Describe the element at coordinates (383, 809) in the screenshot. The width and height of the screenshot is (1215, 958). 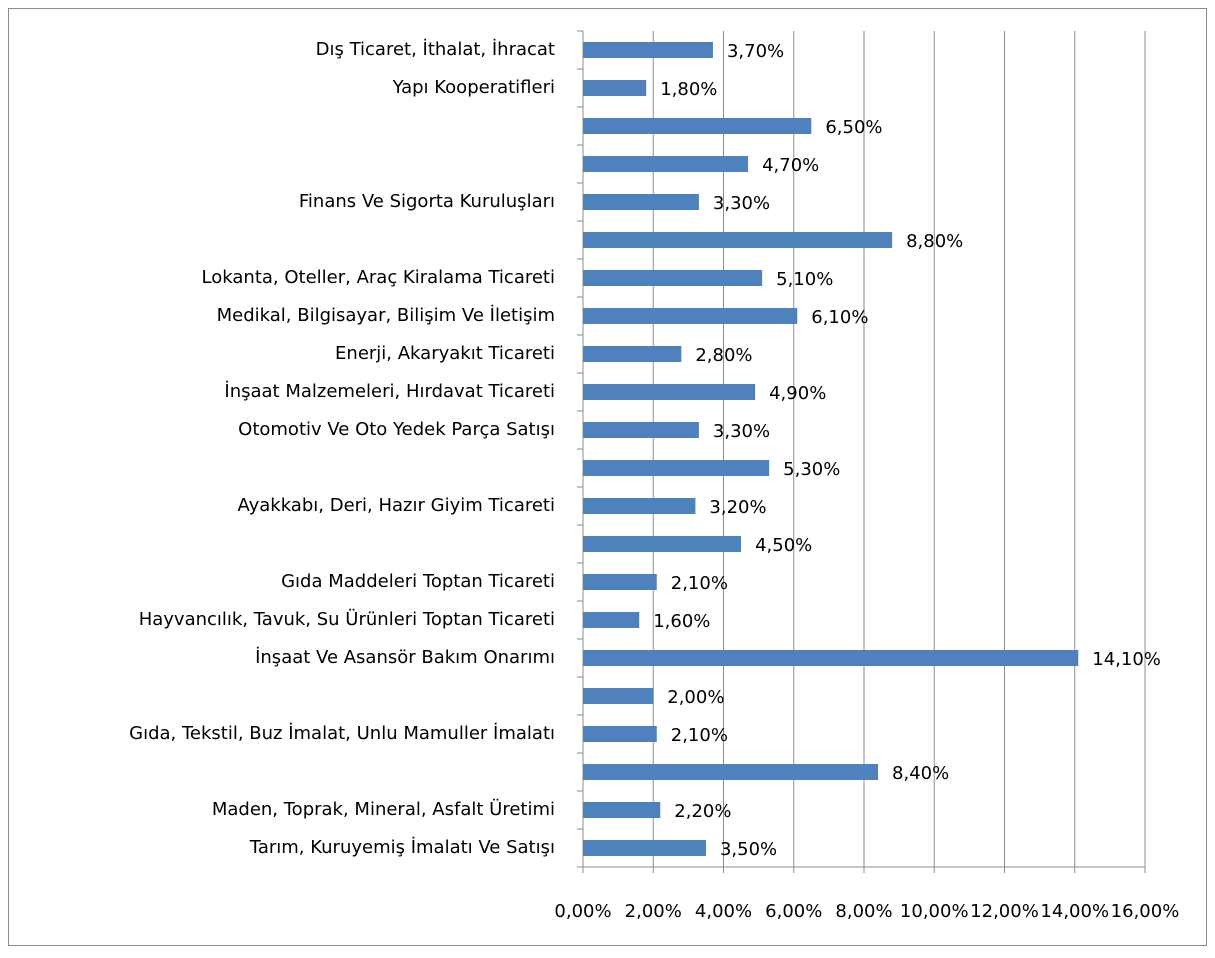
I see `y-tick-label: Maden, Toprak, Mineral, Asfalt Üretimi` at that location.